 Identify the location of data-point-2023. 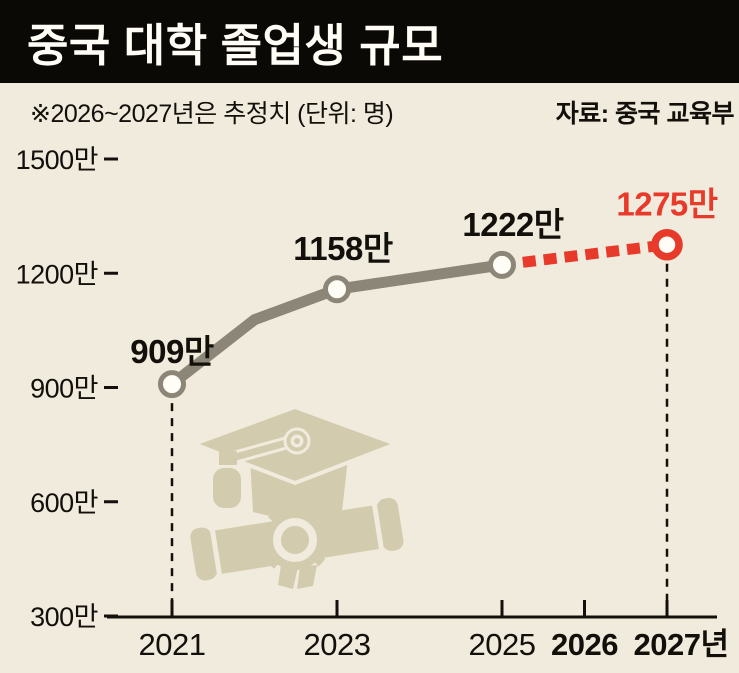
(337, 289).